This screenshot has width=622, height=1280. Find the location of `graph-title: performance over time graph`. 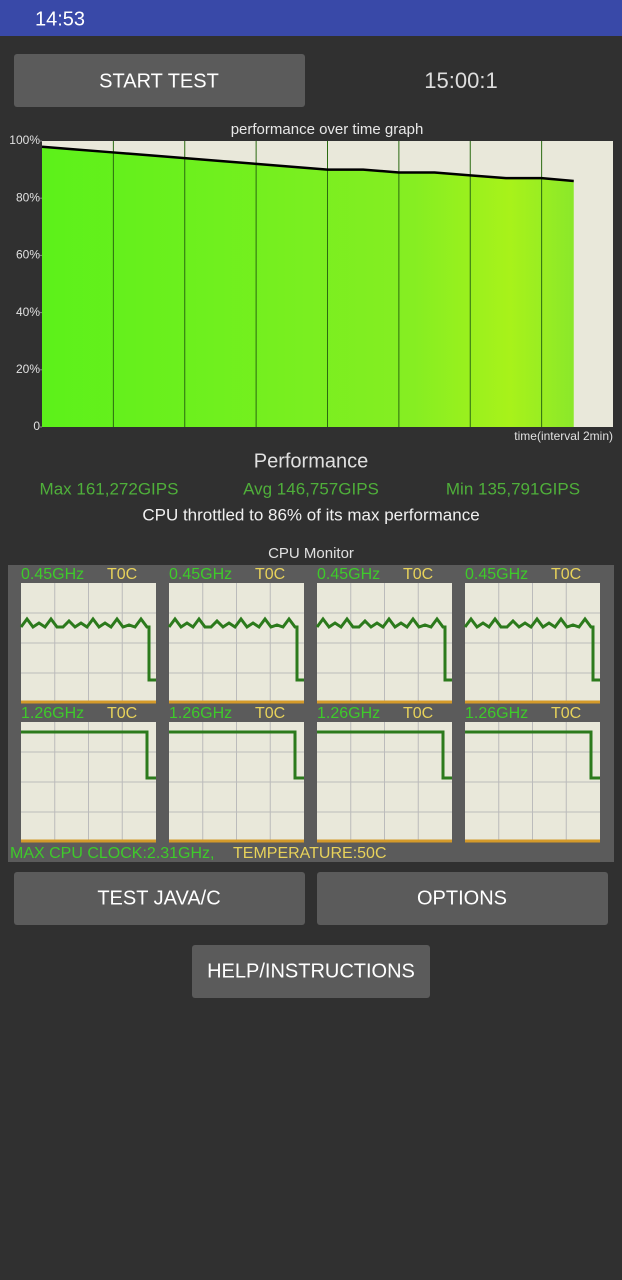

graph-title: performance over time graph is located at coordinates (327, 129).